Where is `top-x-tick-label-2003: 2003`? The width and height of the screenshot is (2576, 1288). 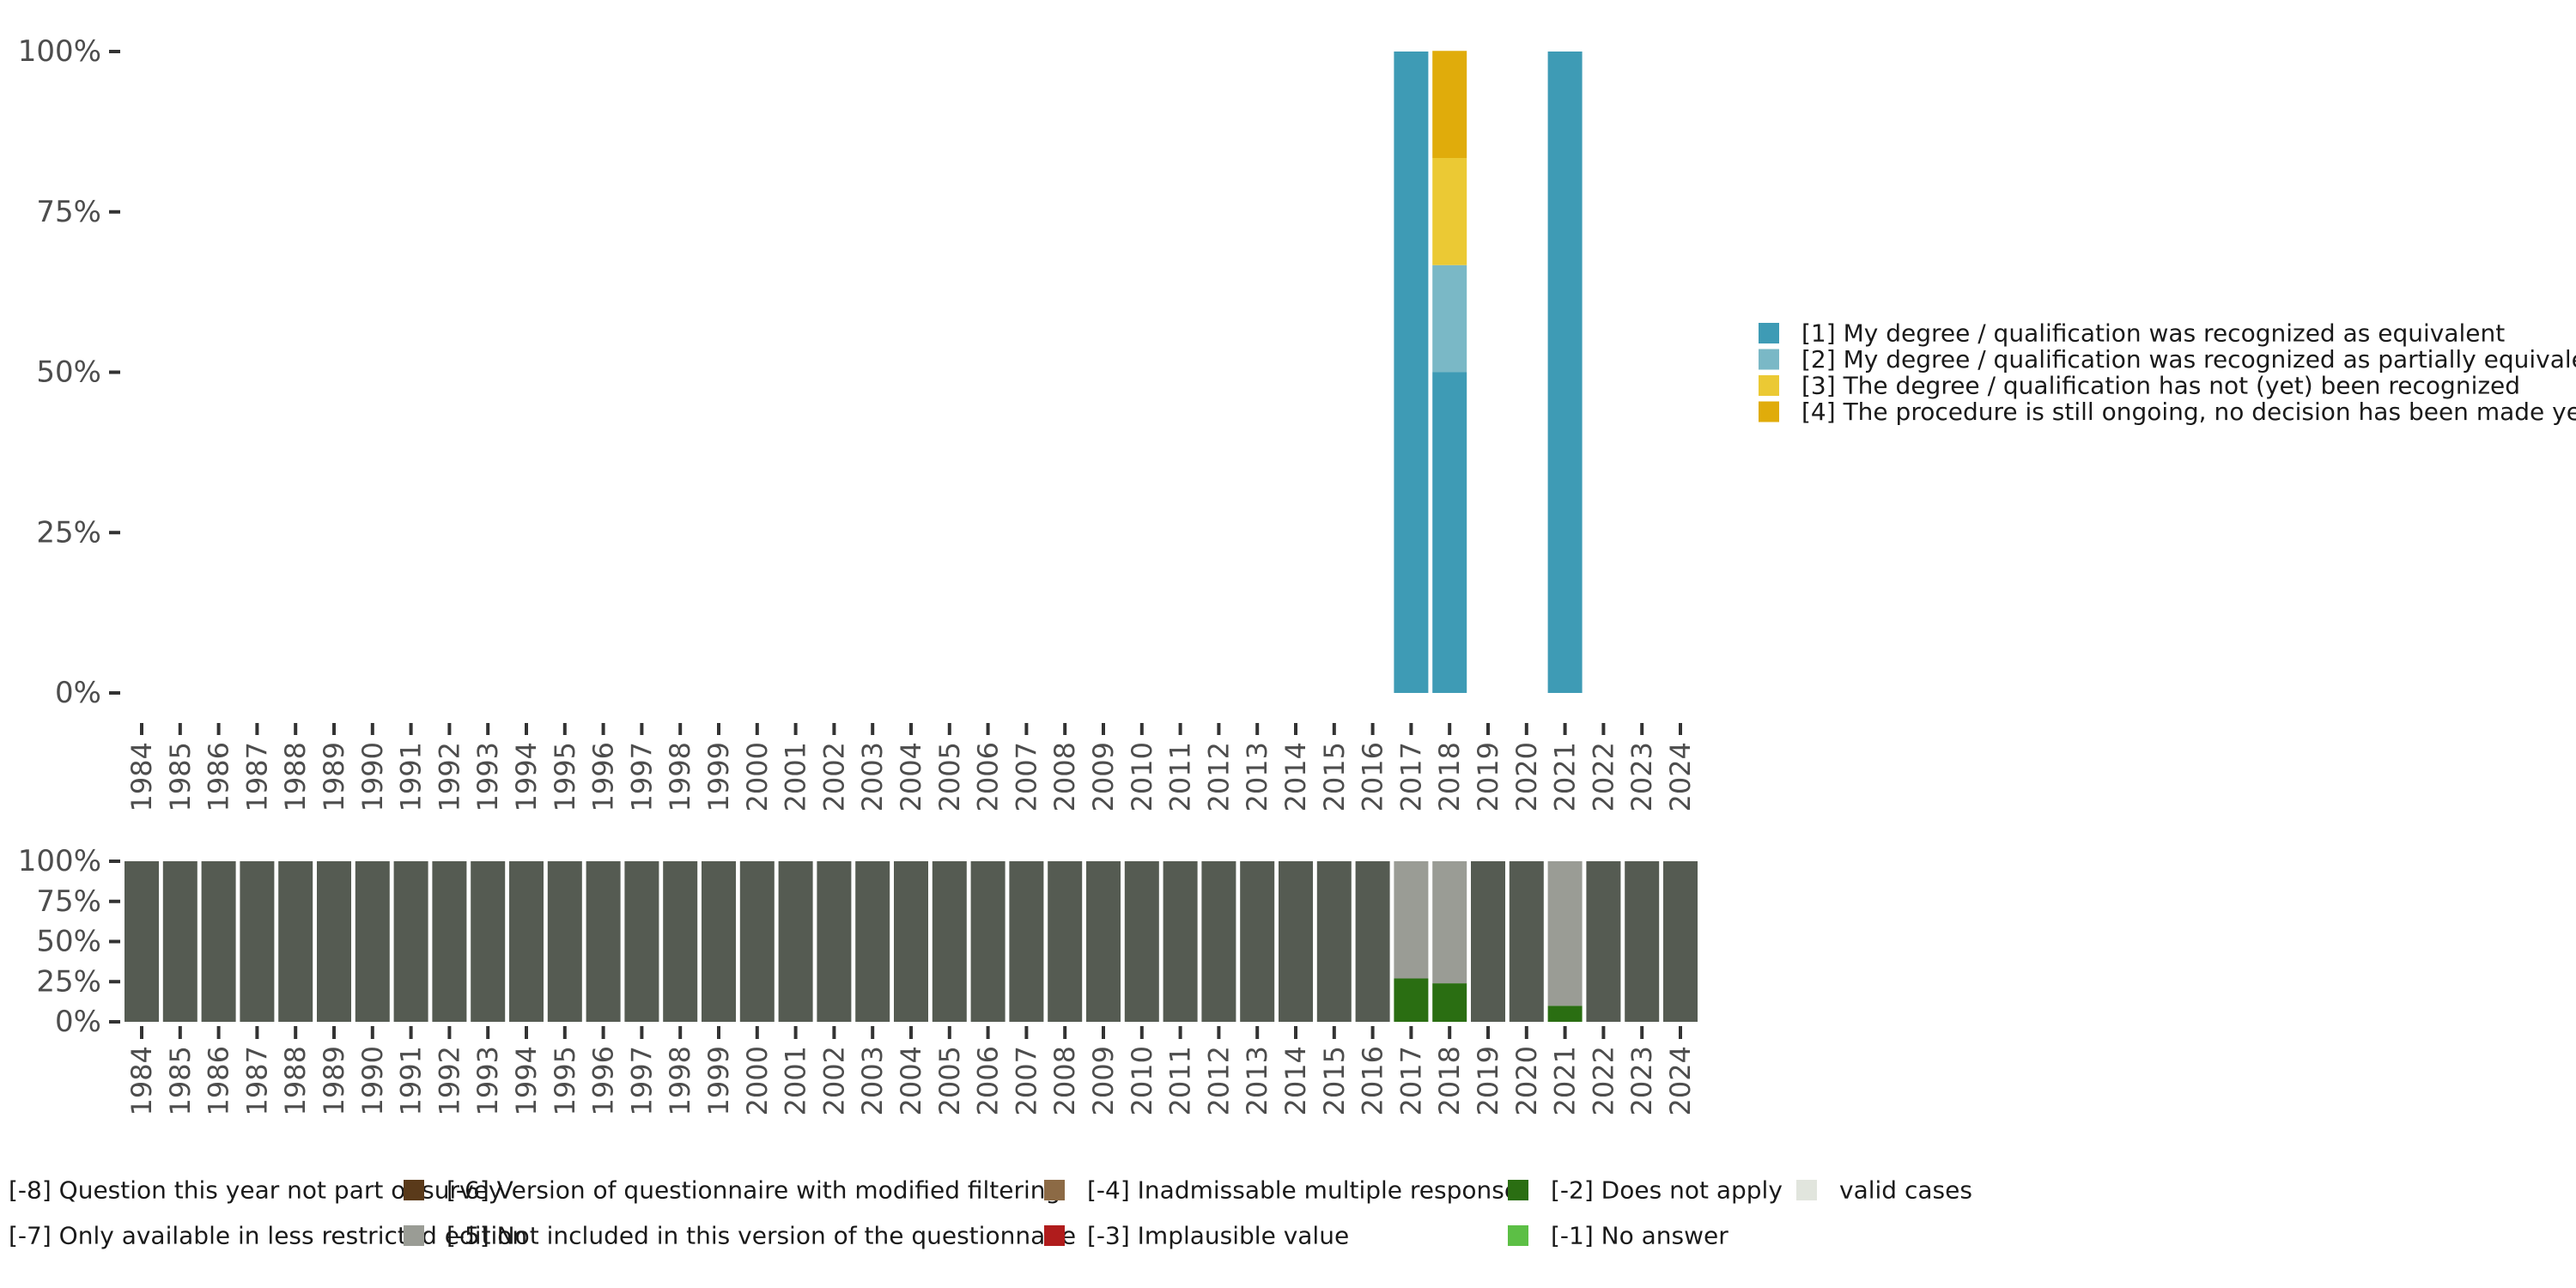
top-x-tick-label-2003: 2003 is located at coordinates (872, 777).